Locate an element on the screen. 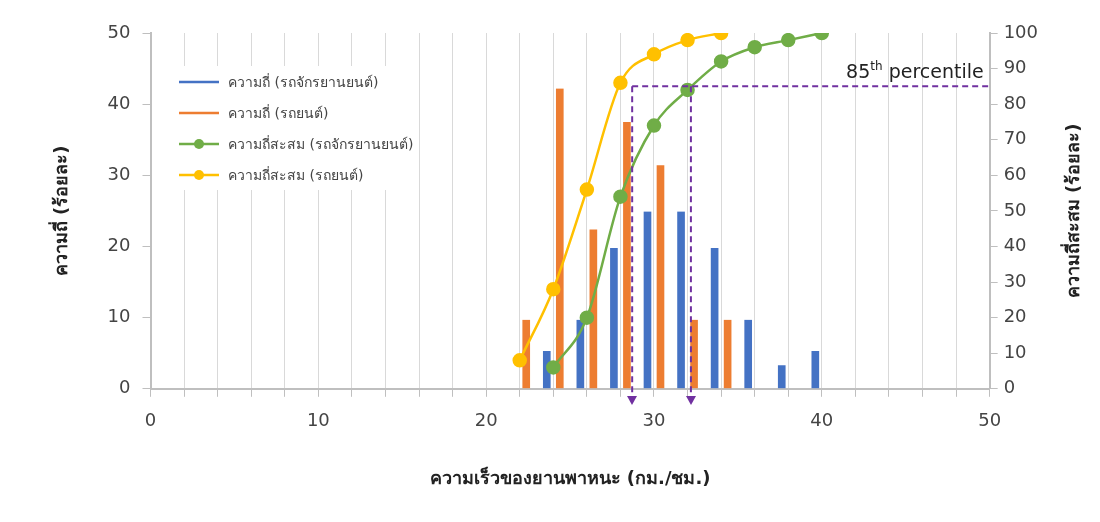  x-tick-label: 30 is located at coordinates (654, 420).